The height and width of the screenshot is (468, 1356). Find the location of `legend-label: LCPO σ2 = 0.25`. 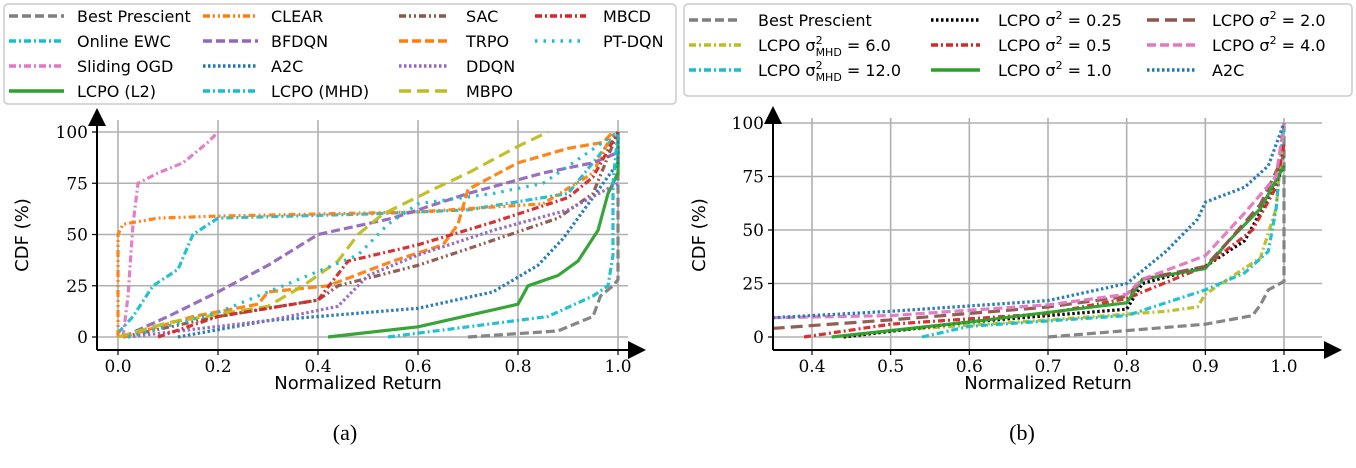

legend-label: LCPO σ2 = 0.25 is located at coordinates (1060, 19).